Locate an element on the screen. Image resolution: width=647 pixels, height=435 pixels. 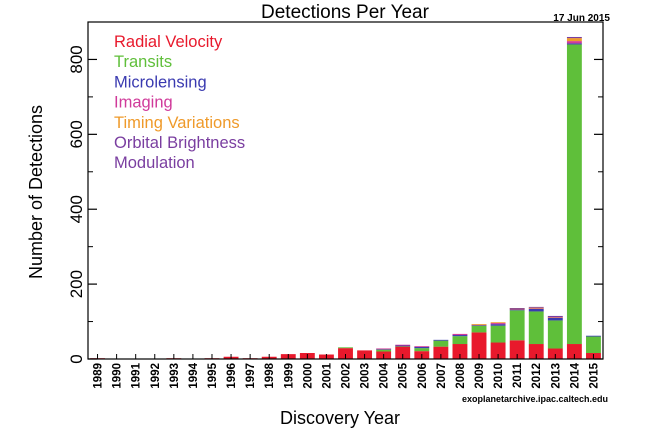
y-axis-label: Number of Detections is located at coordinates (36, 192).